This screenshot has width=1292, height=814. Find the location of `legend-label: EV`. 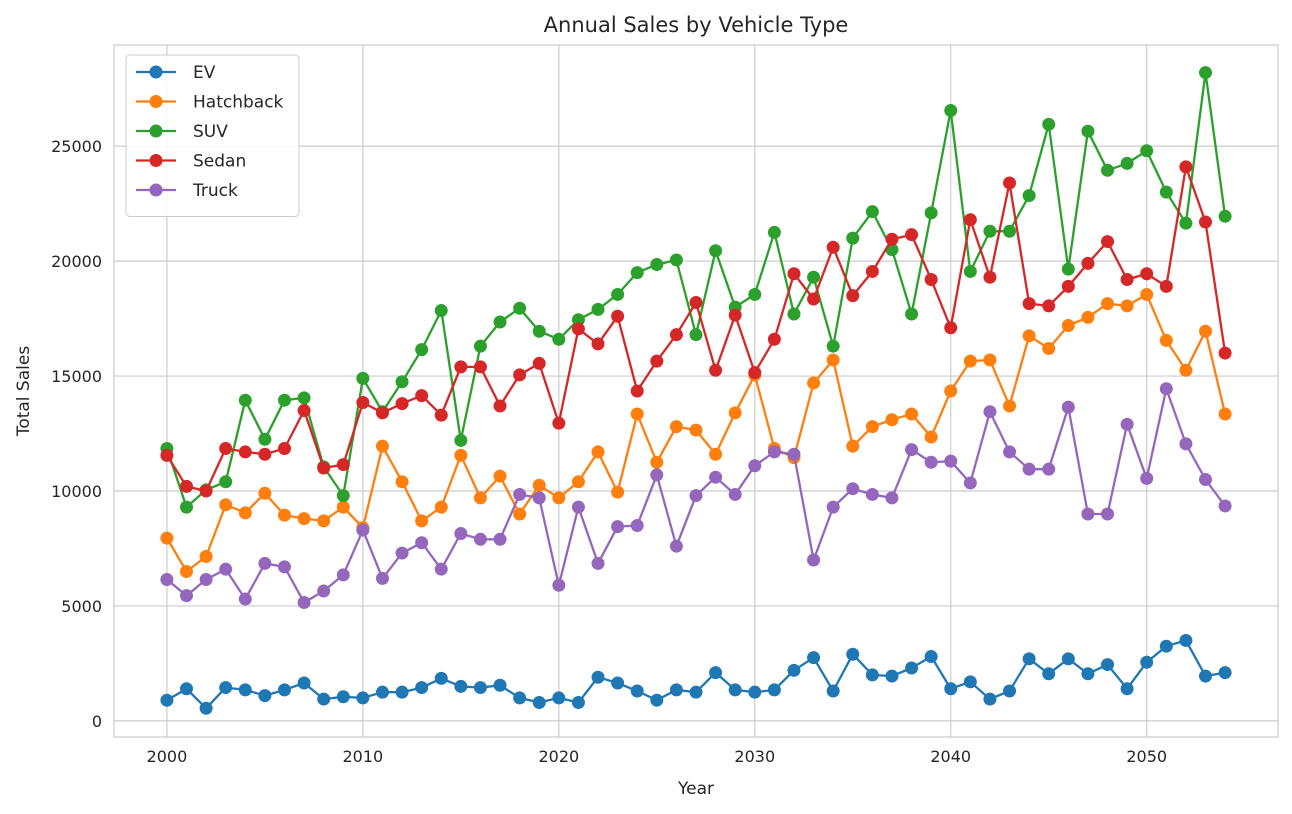

legend-label: EV is located at coordinates (204, 73).